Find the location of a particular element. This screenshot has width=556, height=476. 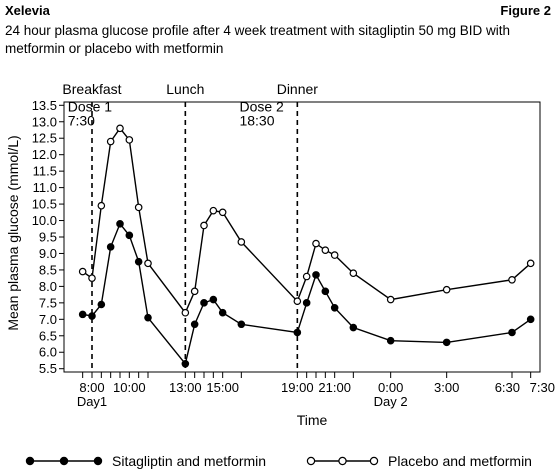

x-tick-label: 8:00 is located at coordinates (91, 387).